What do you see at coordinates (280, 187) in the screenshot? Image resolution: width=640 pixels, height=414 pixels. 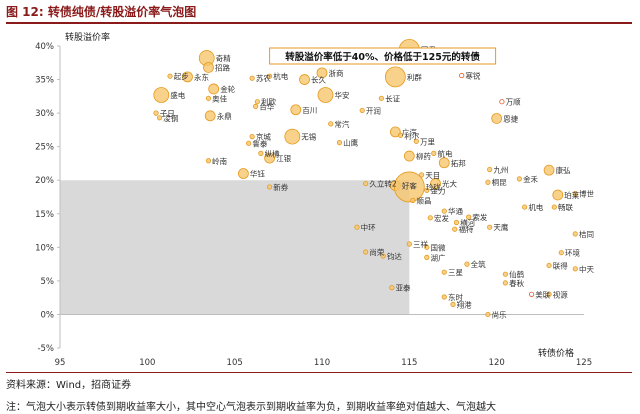 I see `bubble-label: 新券` at bounding box center [280, 187].